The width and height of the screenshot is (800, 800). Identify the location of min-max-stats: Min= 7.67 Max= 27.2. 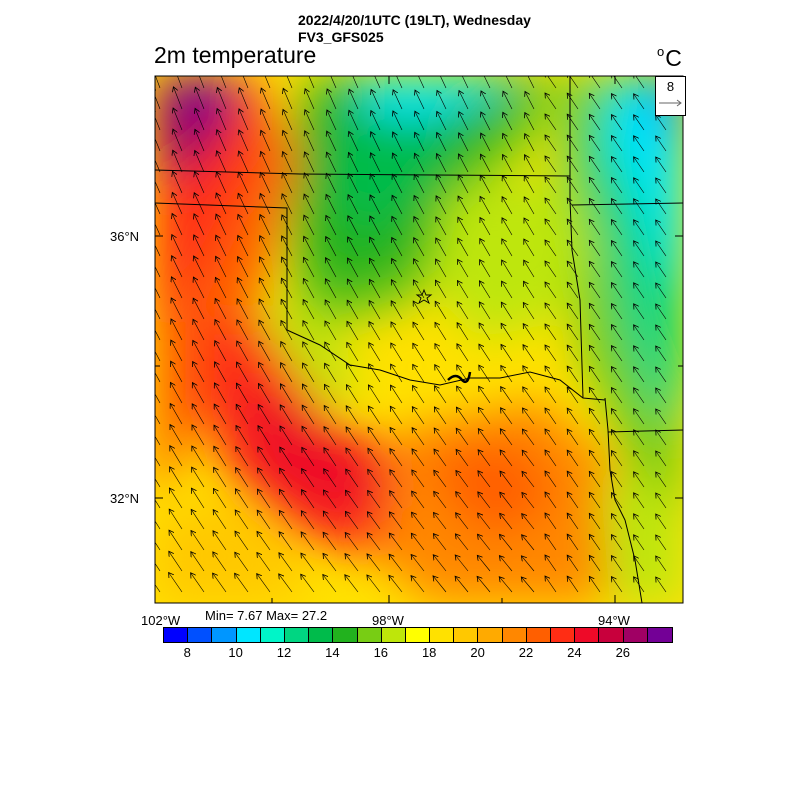
(266, 615).